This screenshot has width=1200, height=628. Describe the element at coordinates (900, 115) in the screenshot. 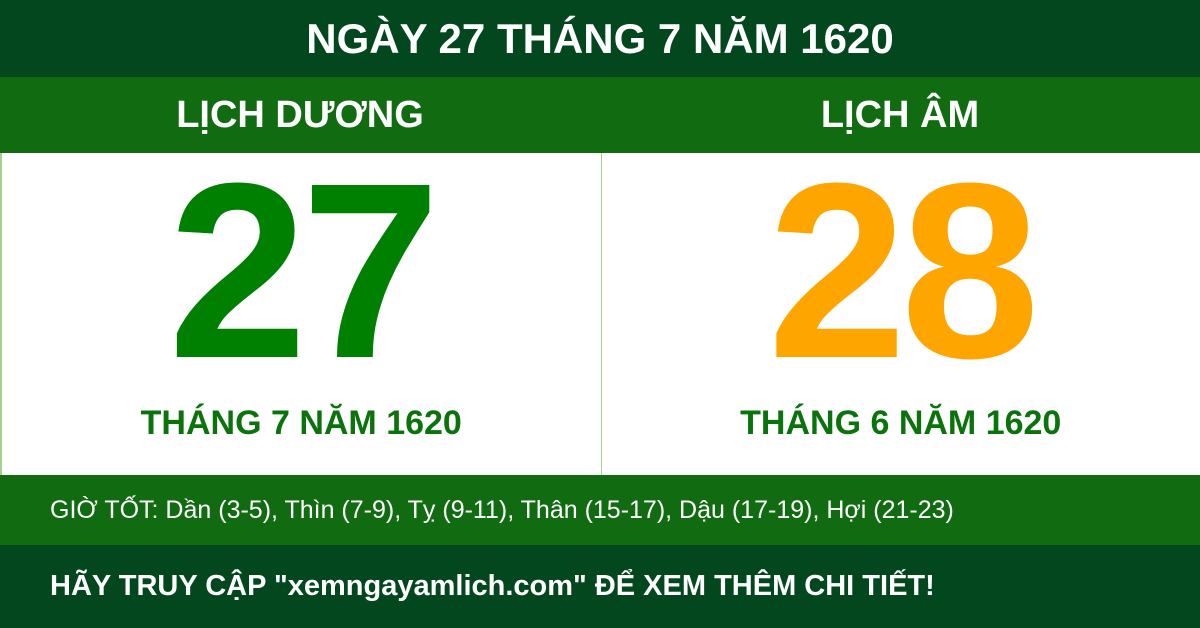

I see `lunar-header: LỊCH ÂM` at that location.